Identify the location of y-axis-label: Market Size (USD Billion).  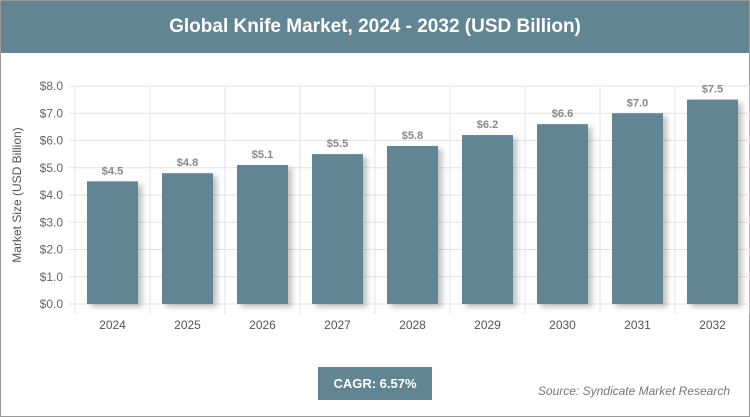
(17, 194).